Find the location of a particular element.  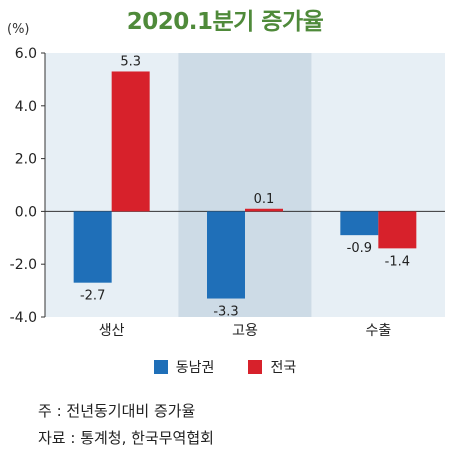

category-label-2: 수출 is located at coordinates (378, 331).